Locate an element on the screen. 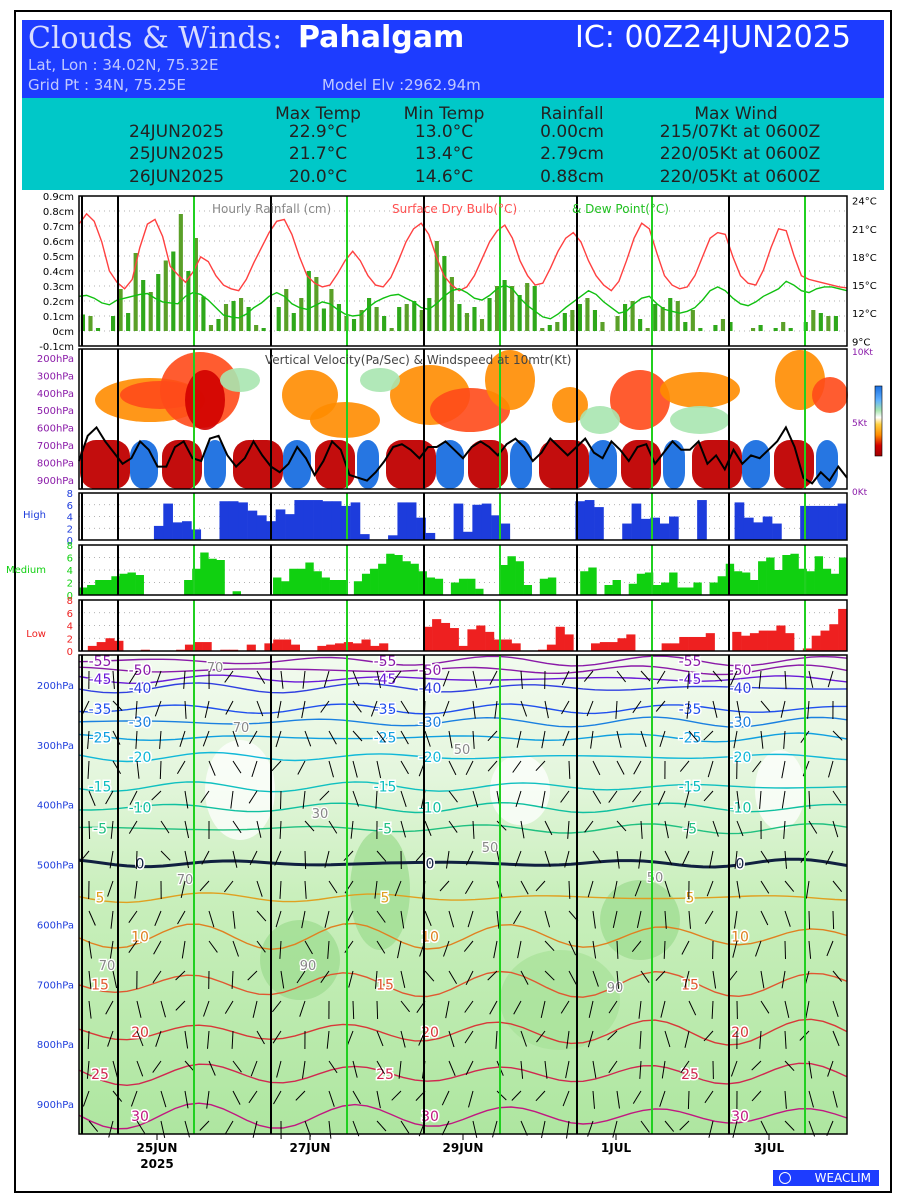 The image size is (900, 1200). legend-entry: Hourly Rainfall (cm) is located at coordinates (271, 209).